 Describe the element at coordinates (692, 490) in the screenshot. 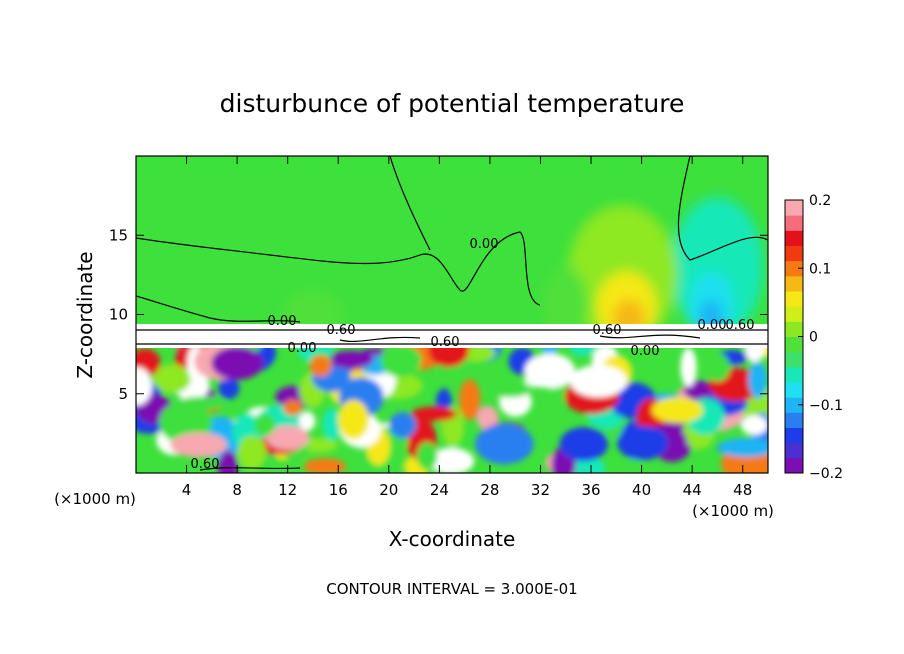

I see `x-tick-label: 44` at that location.